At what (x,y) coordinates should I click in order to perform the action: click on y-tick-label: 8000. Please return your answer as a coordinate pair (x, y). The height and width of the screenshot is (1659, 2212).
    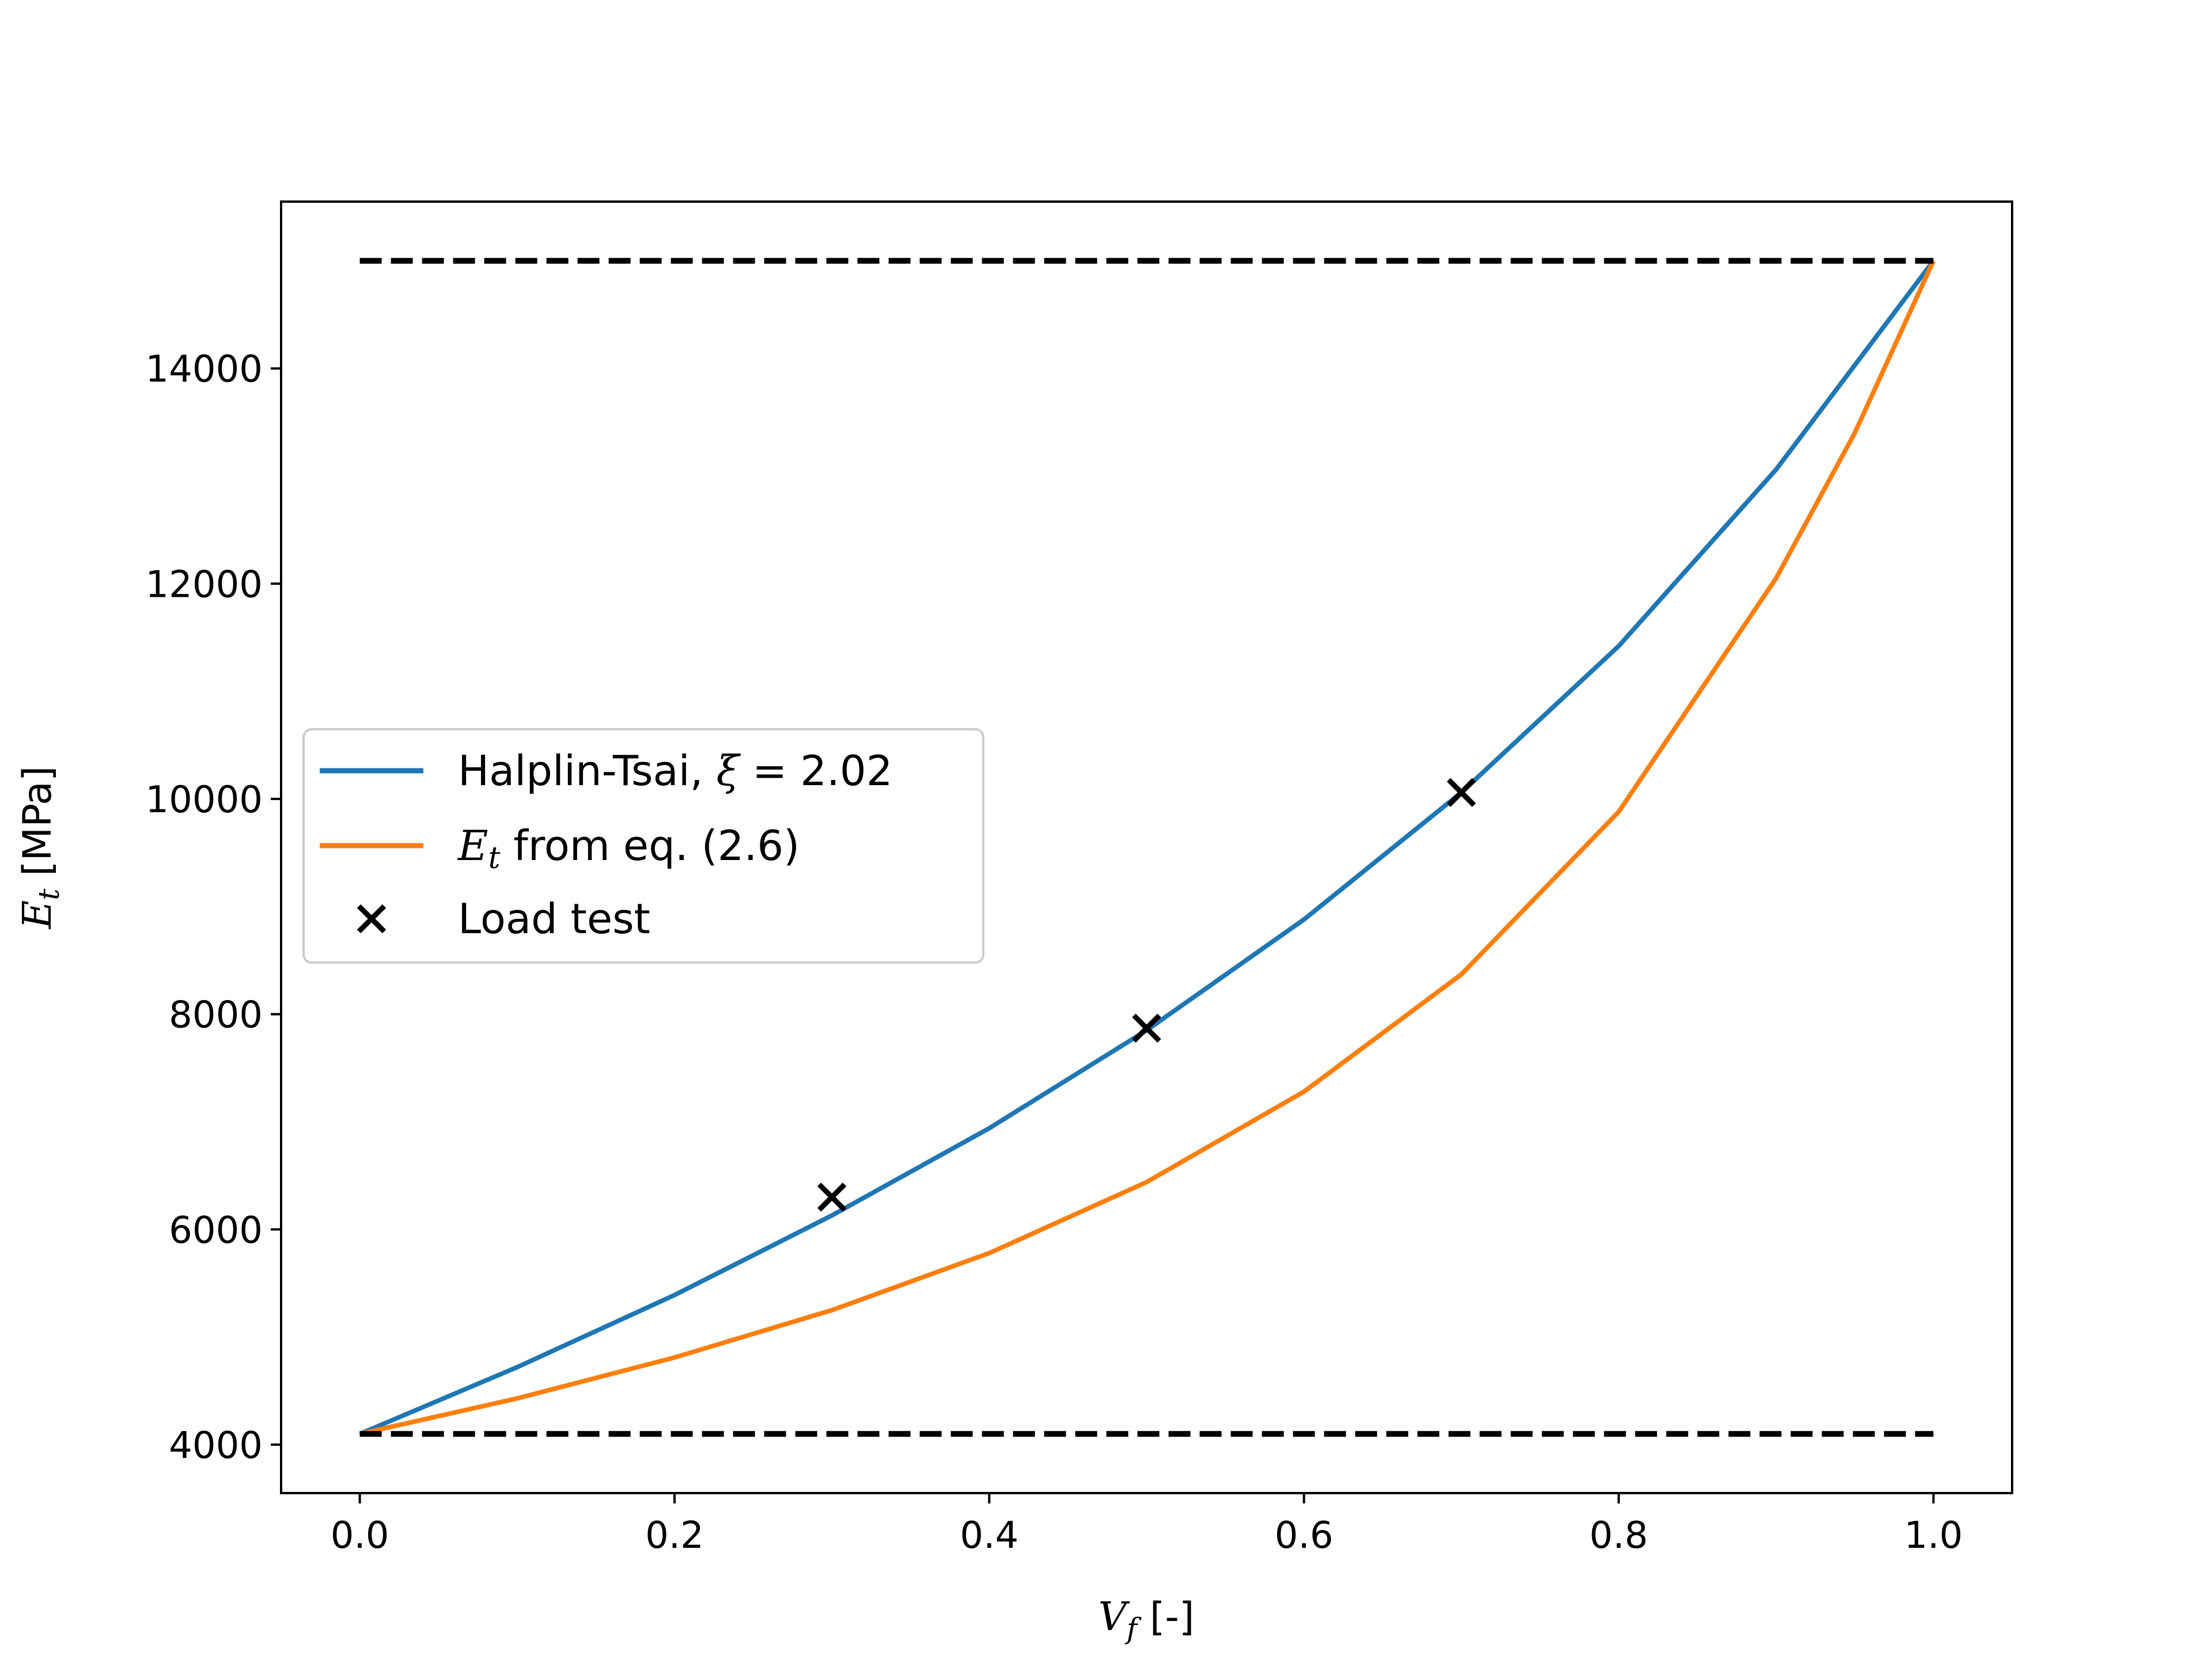
    Looking at the image, I should click on (216, 1015).